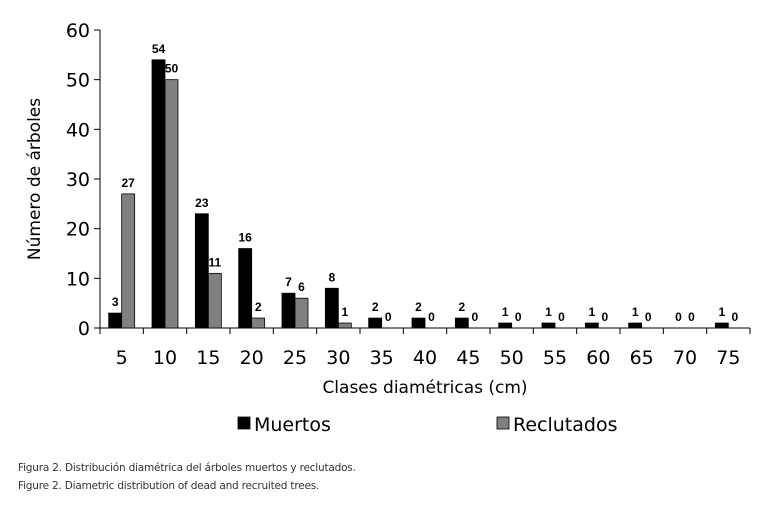 The width and height of the screenshot is (767, 510). I want to click on data-label-muertos: 54, so click(159, 49).